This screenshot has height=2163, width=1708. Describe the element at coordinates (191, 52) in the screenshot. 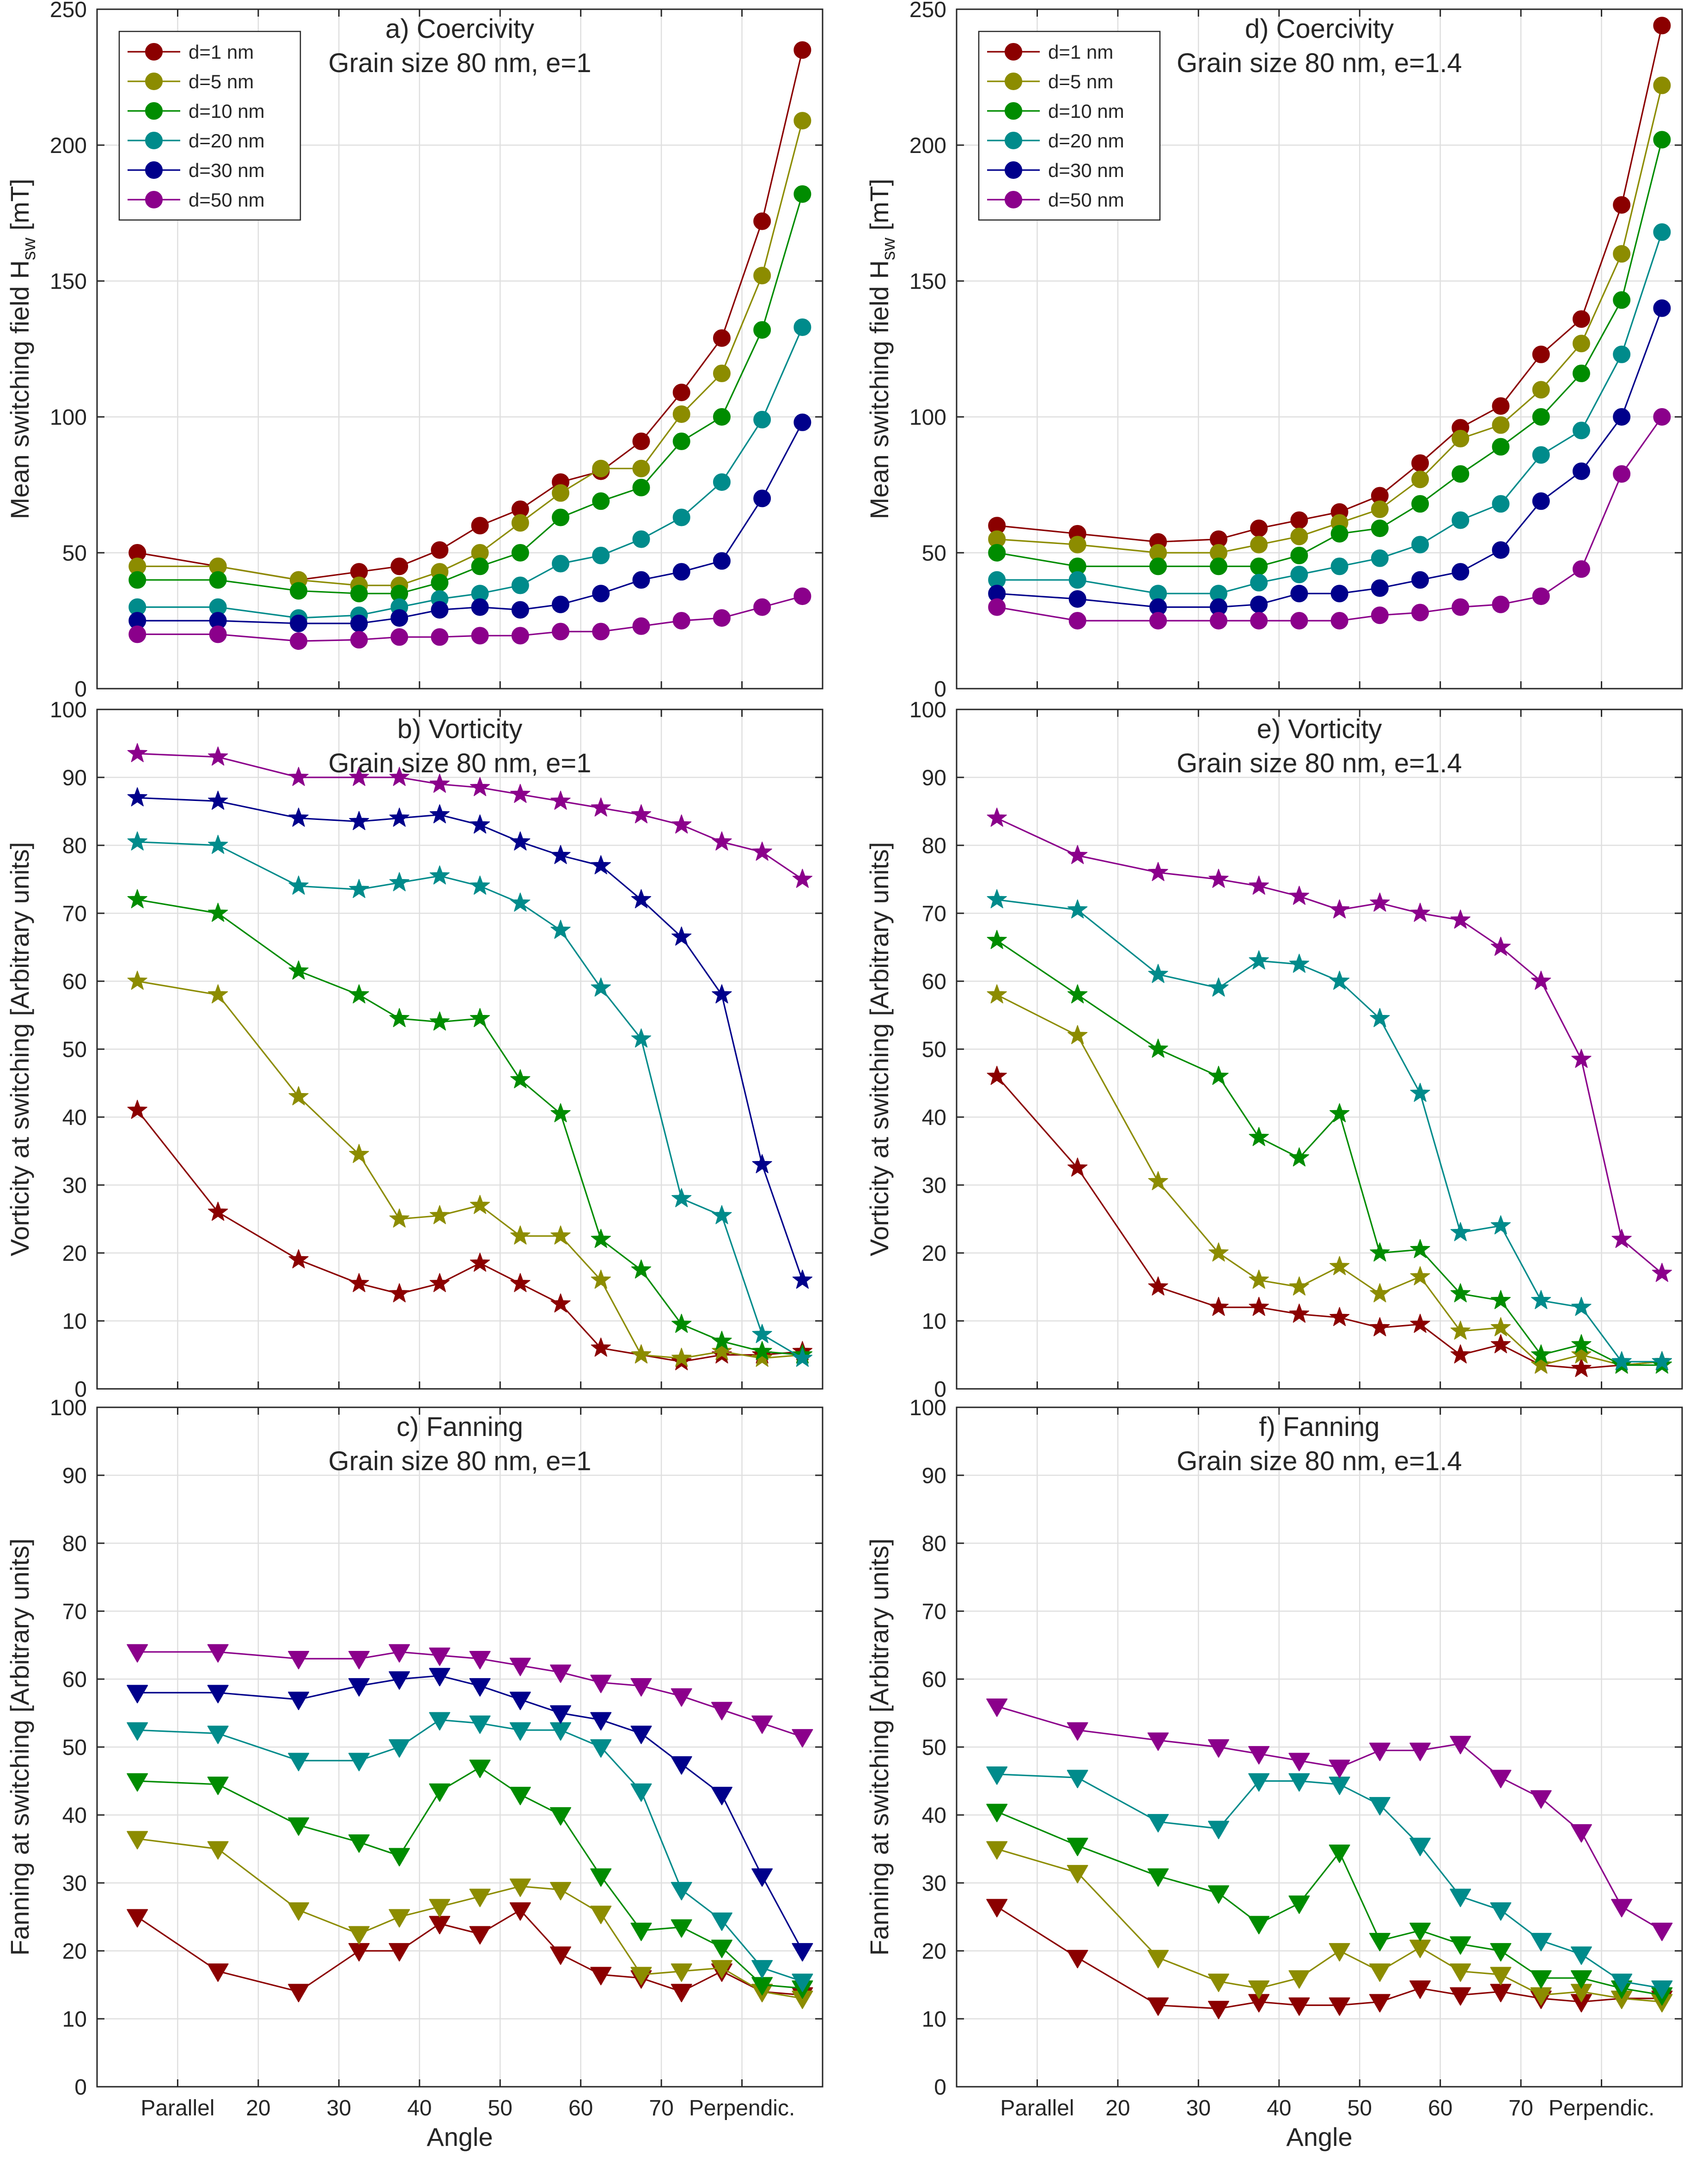

I see `legend-item: d=1 nm` at that location.